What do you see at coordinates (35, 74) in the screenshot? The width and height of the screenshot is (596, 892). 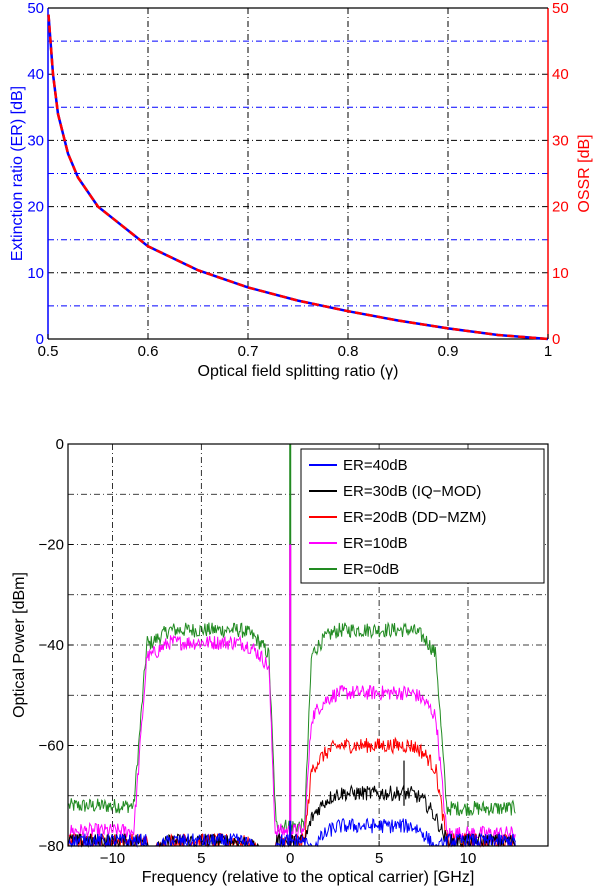 I see `y-tick-label-left: 40` at bounding box center [35, 74].